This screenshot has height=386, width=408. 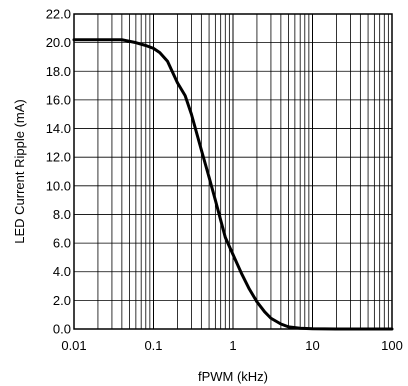 I want to click on y-tick-label: 6.0, so click(x=62, y=243).